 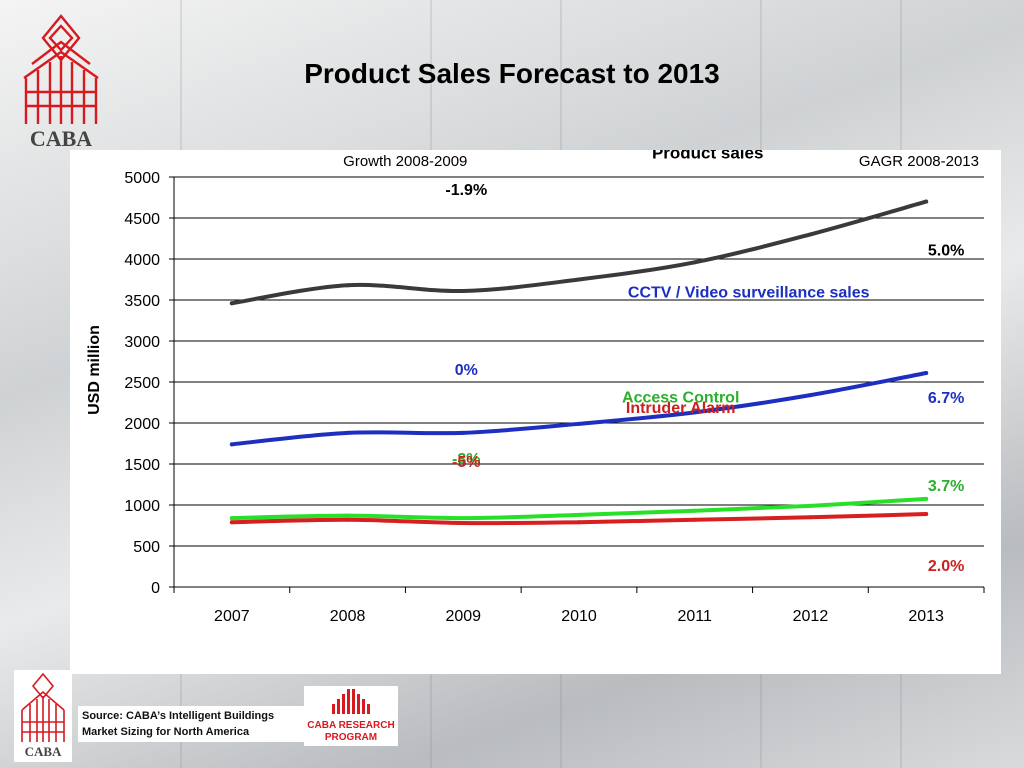 What do you see at coordinates (142, 178) in the screenshot?
I see `y-tick-label: 5000` at bounding box center [142, 178].